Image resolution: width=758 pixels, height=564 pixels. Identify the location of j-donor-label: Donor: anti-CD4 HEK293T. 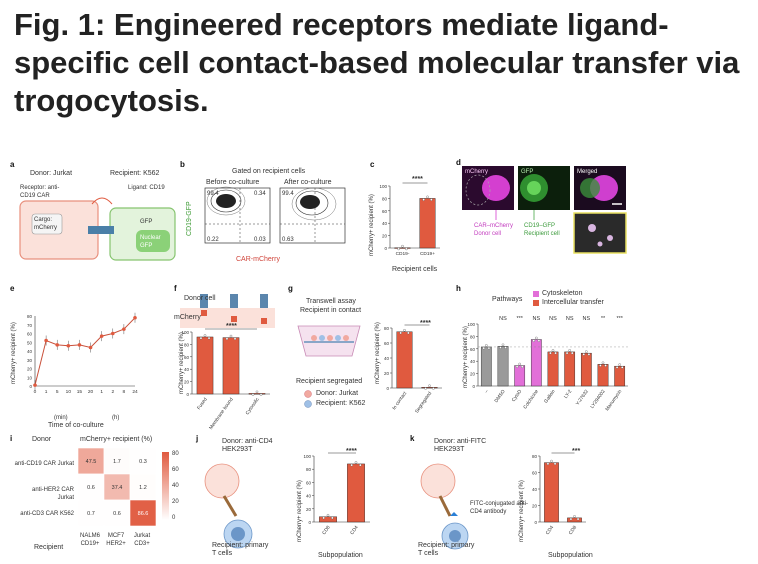
(247, 445).